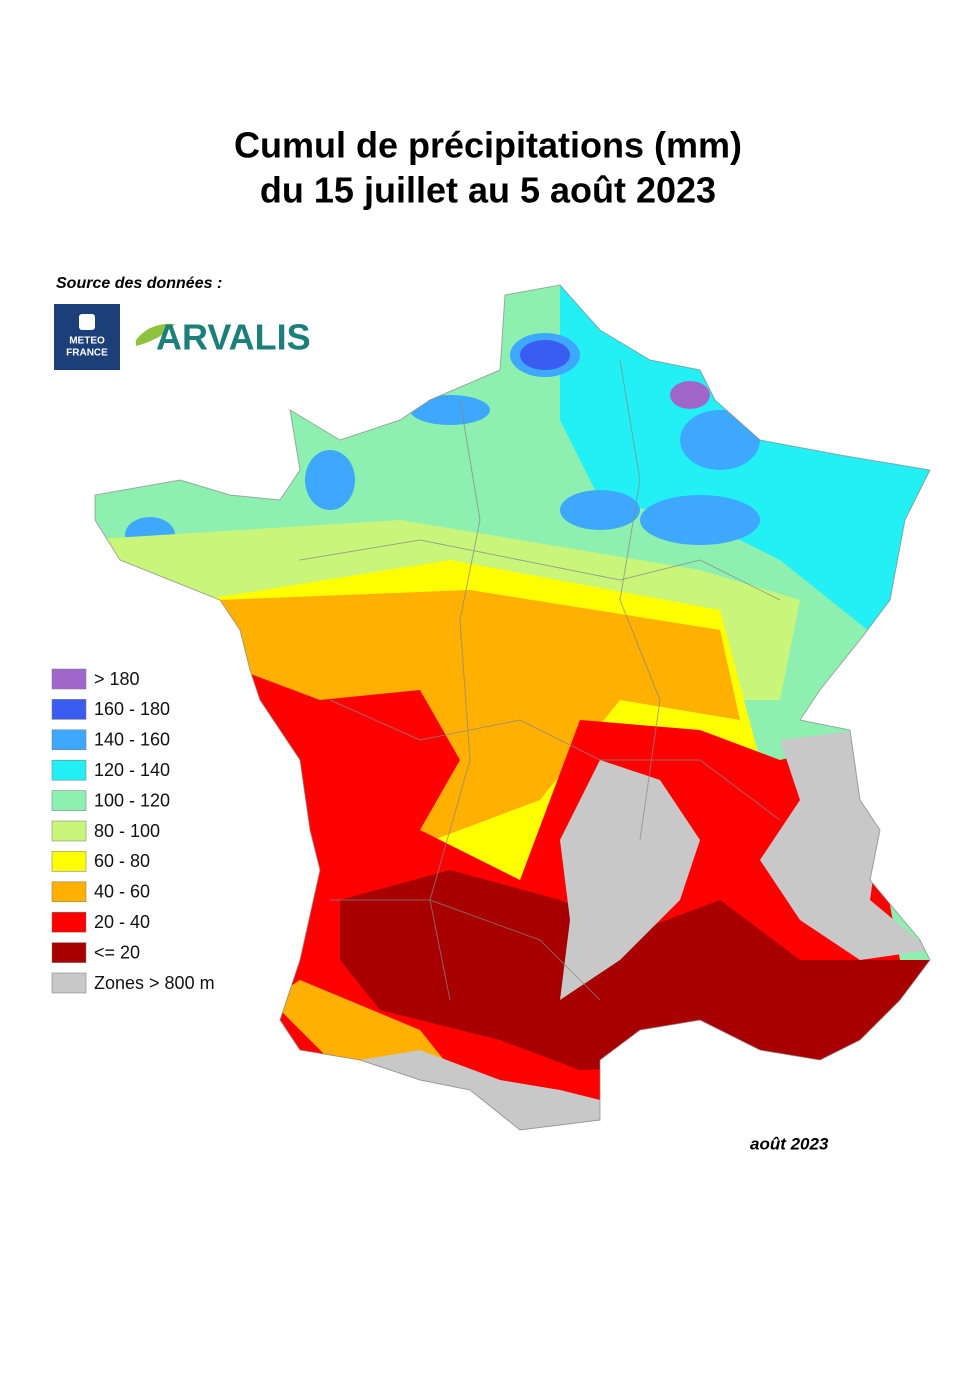 The image size is (980, 1386). I want to click on legend-label: 160 - 180, so click(132, 709).